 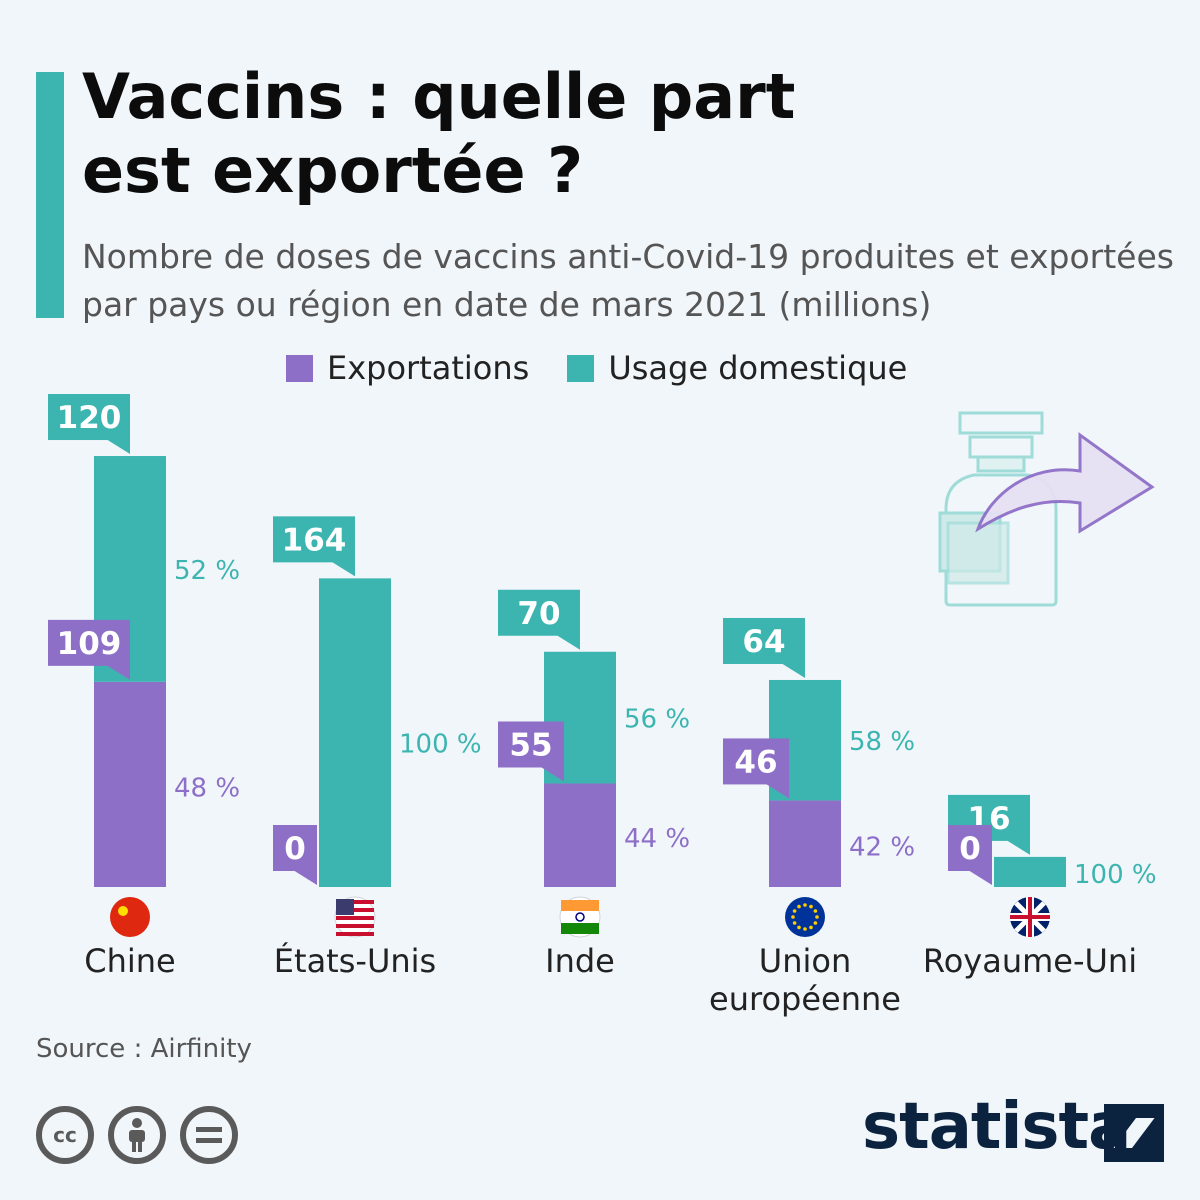 I want to click on exports-callout-3-value: 46, so click(x=755, y=762).